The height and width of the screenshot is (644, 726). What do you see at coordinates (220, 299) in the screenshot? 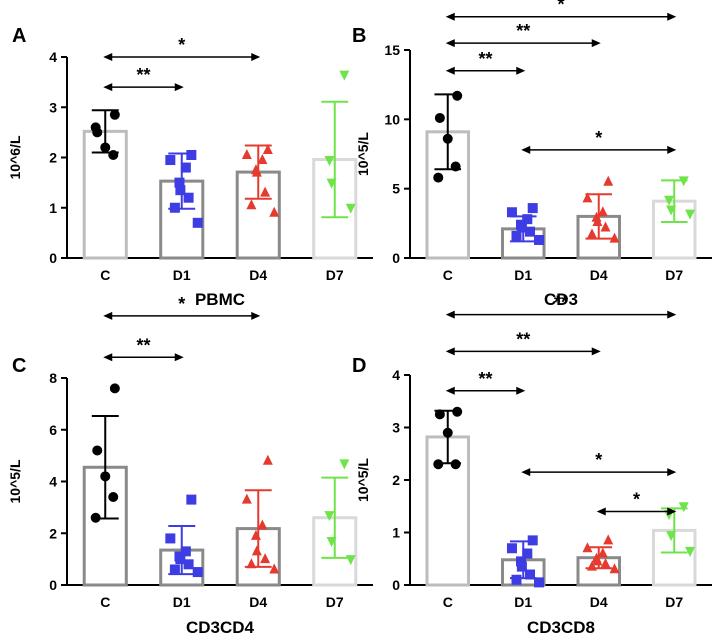
I see `panel-title: PBMC` at bounding box center [220, 299].